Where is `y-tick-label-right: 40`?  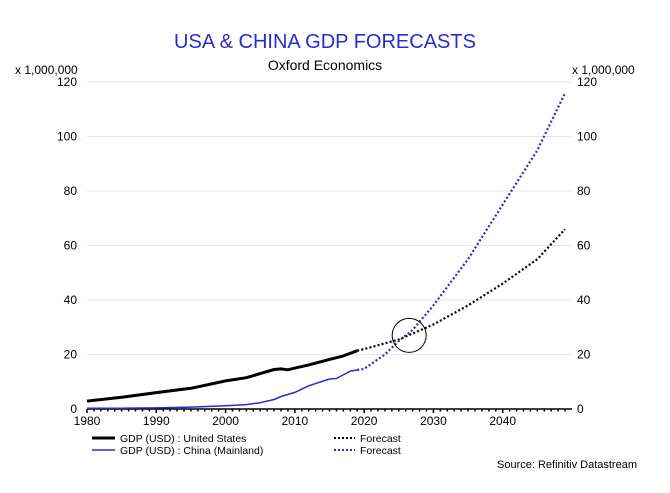 y-tick-label-right: 40 is located at coordinates (584, 300).